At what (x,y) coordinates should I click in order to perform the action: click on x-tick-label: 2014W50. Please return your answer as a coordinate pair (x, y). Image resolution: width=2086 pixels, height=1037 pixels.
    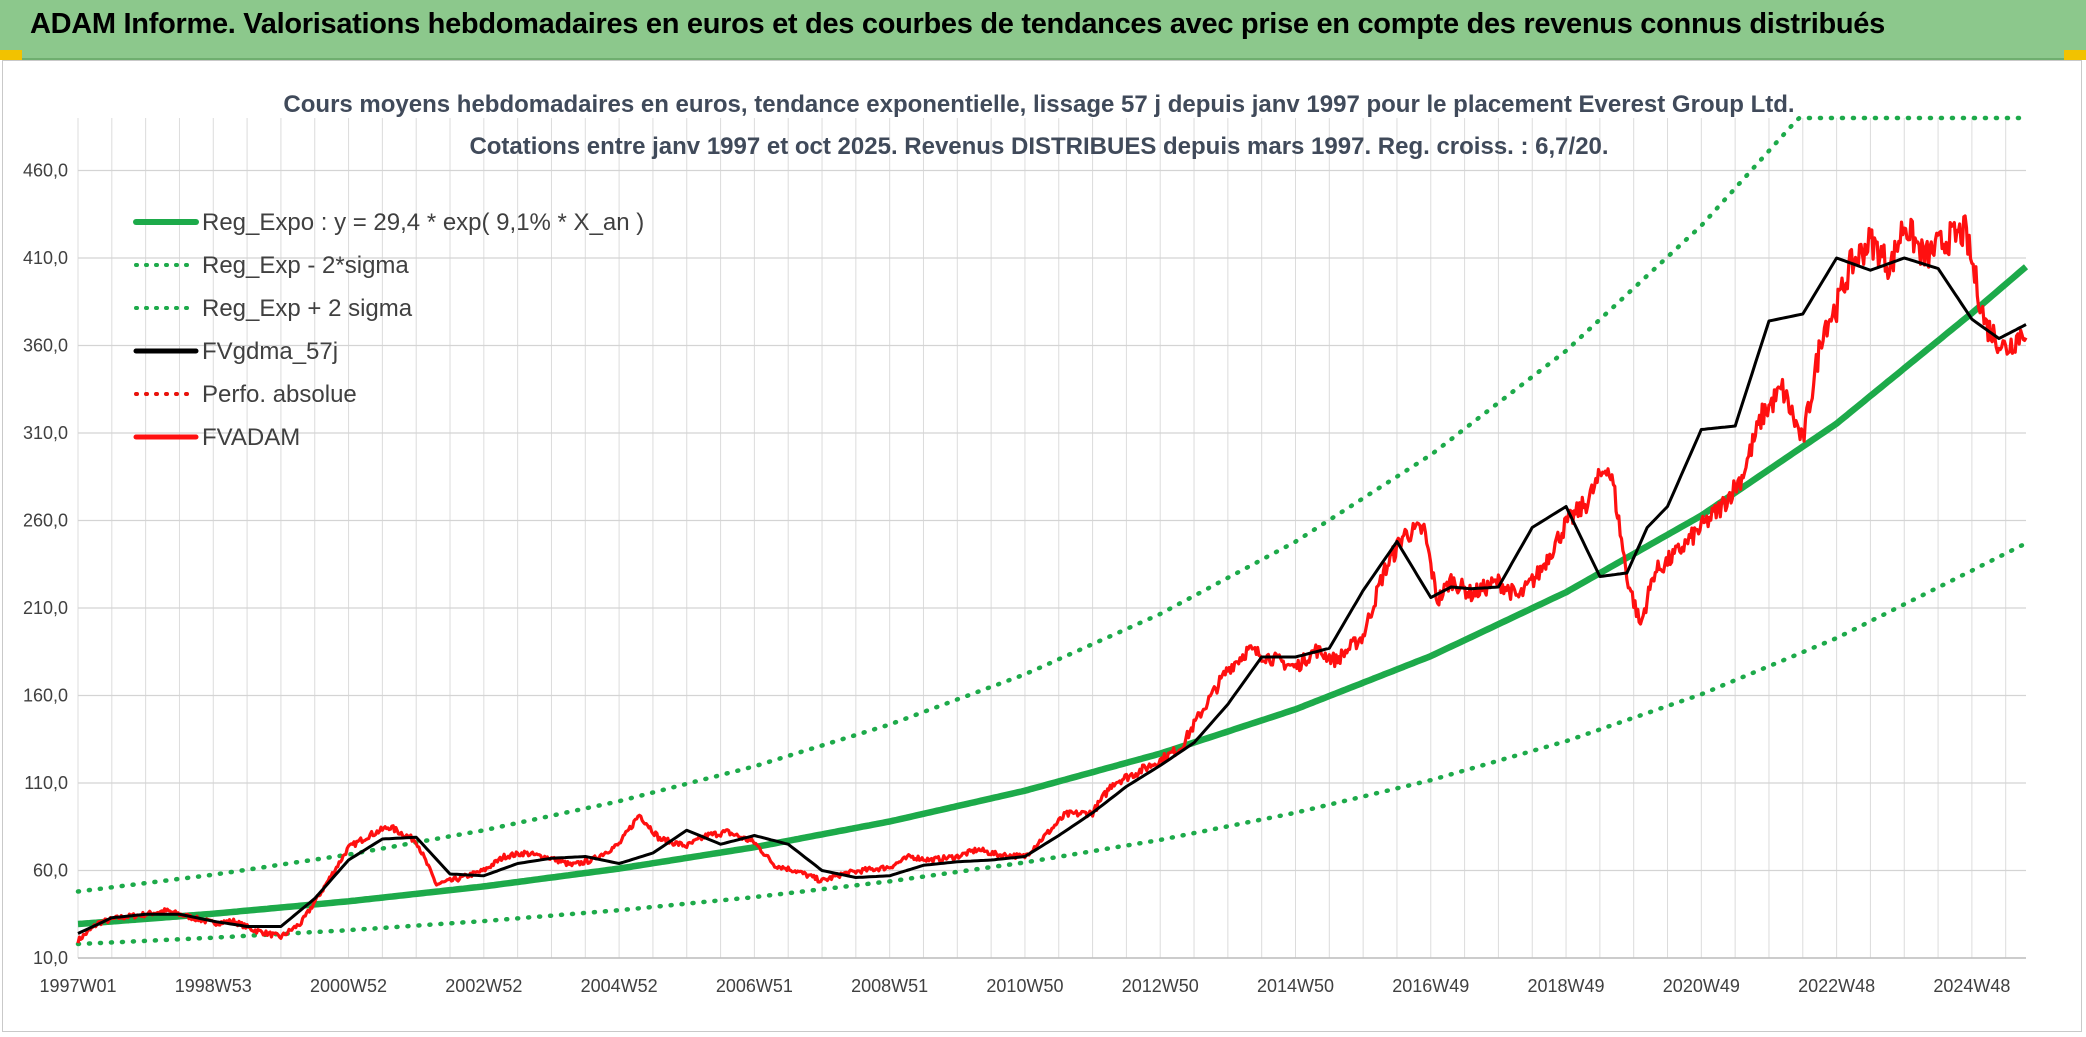
    Looking at the image, I should click on (1295, 986).